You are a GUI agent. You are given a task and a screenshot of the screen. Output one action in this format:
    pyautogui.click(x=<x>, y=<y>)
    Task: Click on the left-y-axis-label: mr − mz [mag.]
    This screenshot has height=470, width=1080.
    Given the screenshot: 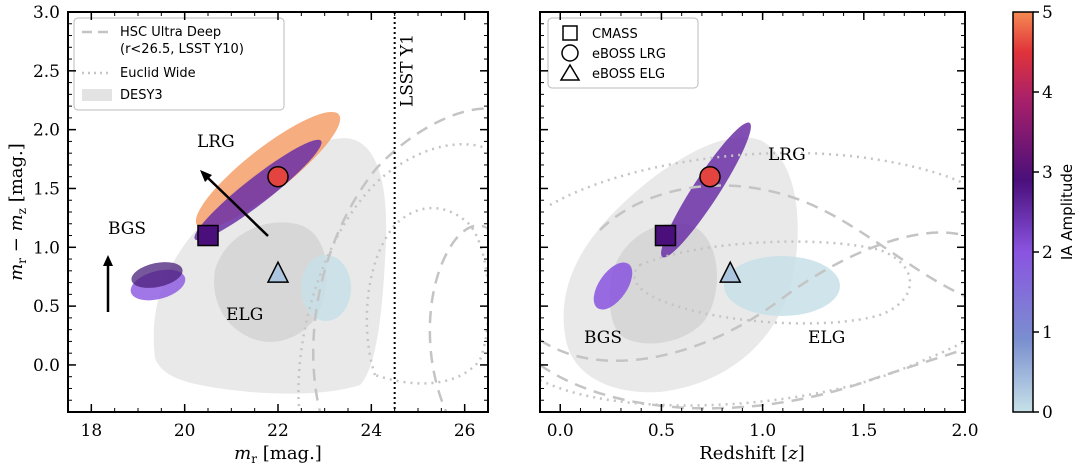 What is the action you would take?
    pyautogui.click(x=17, y=212)
    